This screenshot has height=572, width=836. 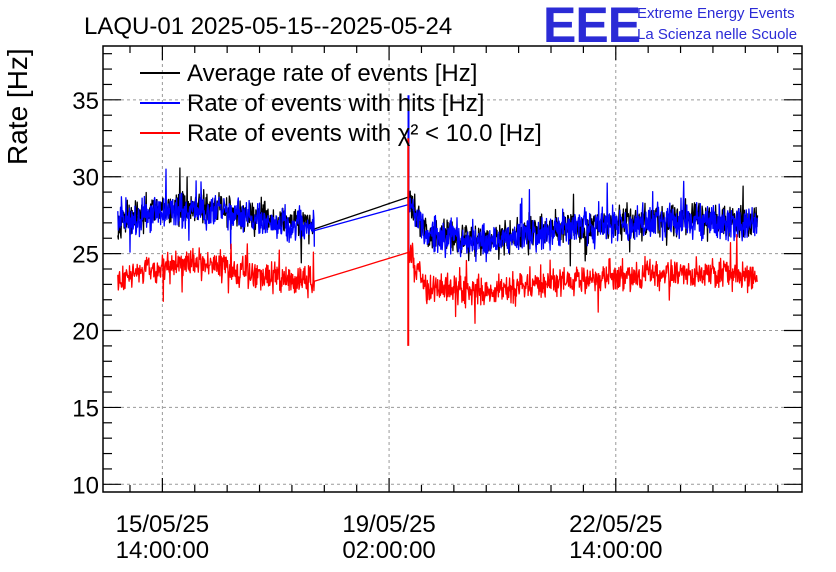 What do you see at coordinates (85, 178) in the screenshot?
I see `y-tick-label-4: 30` at bounding box center [85, 178].